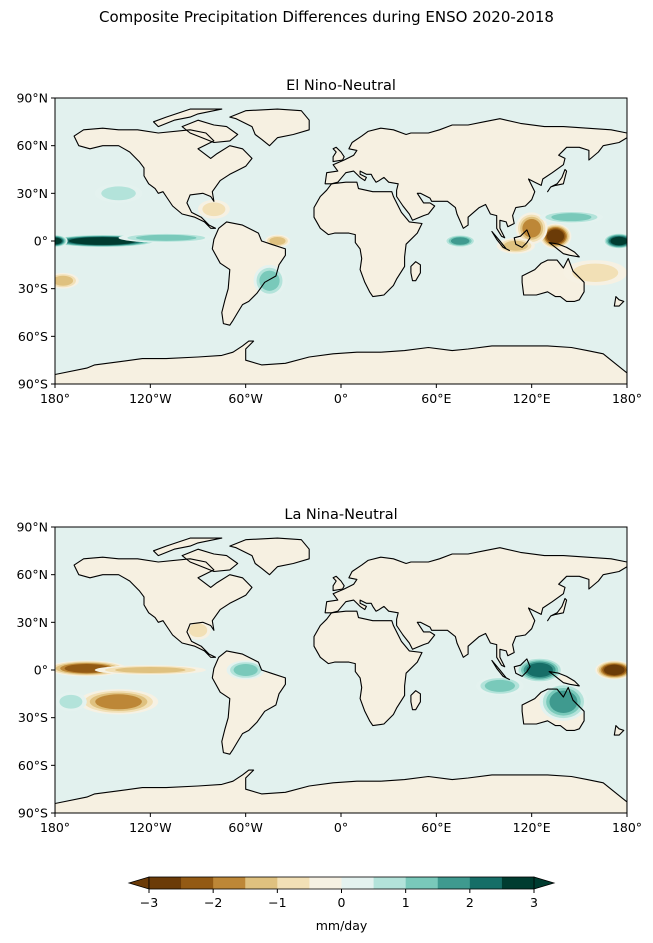 Image resolution: width=653 pixels, height=943 pixels. I want to click on colorbar: −3 −2 −1 0 1 2 3 mm/day, so click(341, 904).